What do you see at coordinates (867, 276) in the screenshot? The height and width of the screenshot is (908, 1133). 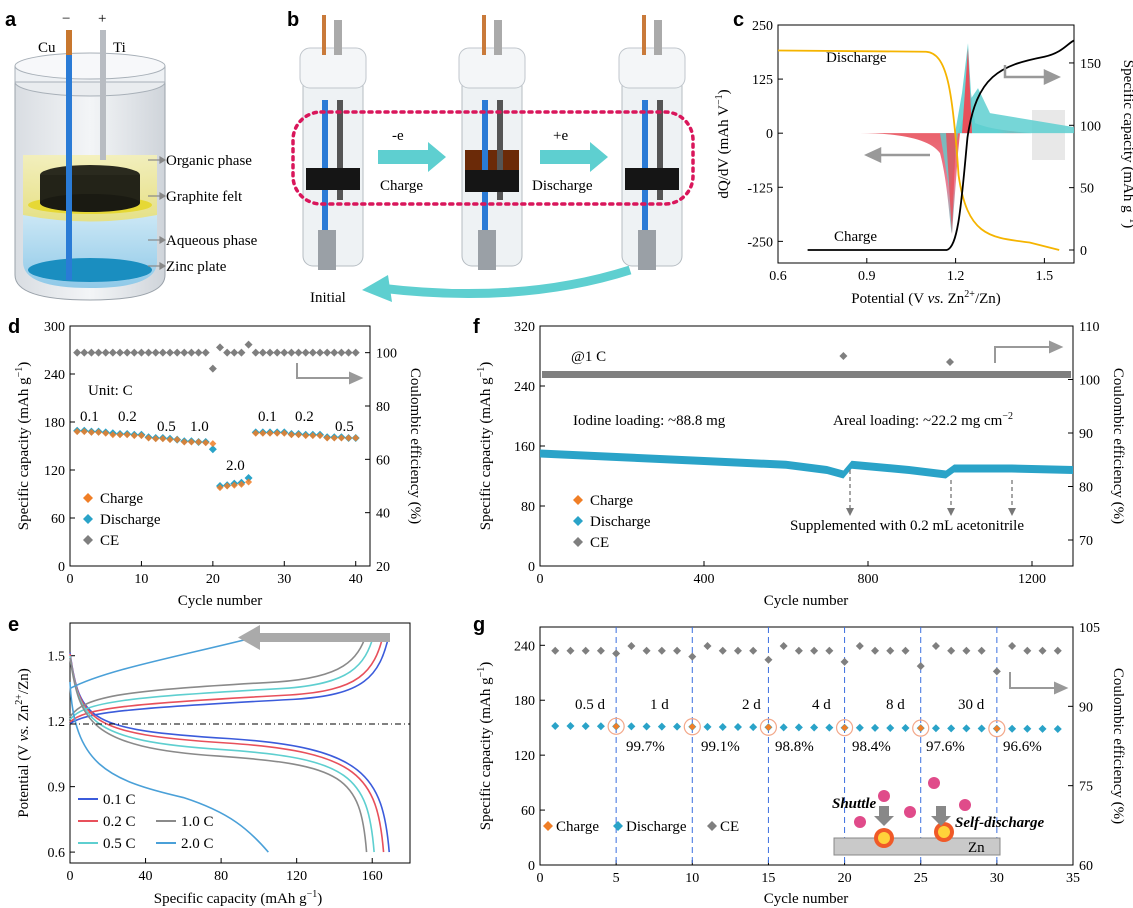 I see `c-xtick: 0.9` at bounding box center [867, 276].